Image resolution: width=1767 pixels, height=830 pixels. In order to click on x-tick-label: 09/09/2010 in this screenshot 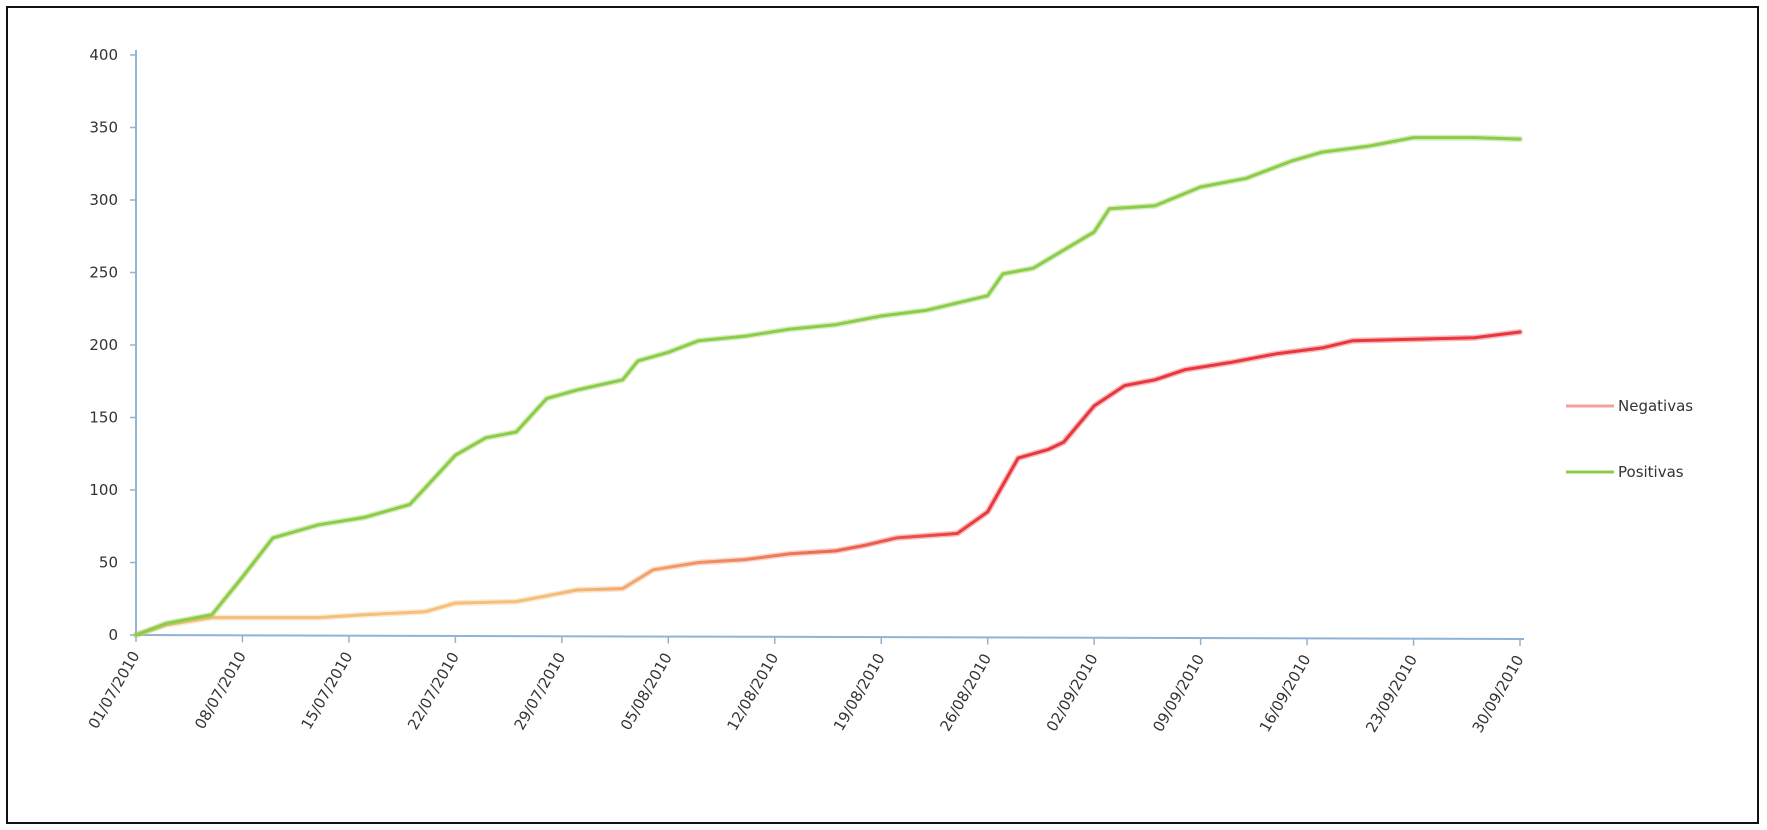, I will do `click(1178, 693)`.